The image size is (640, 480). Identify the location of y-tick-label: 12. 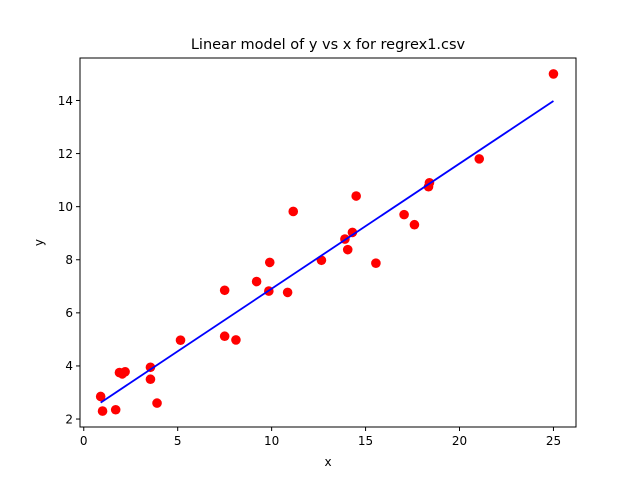
(65, 154).